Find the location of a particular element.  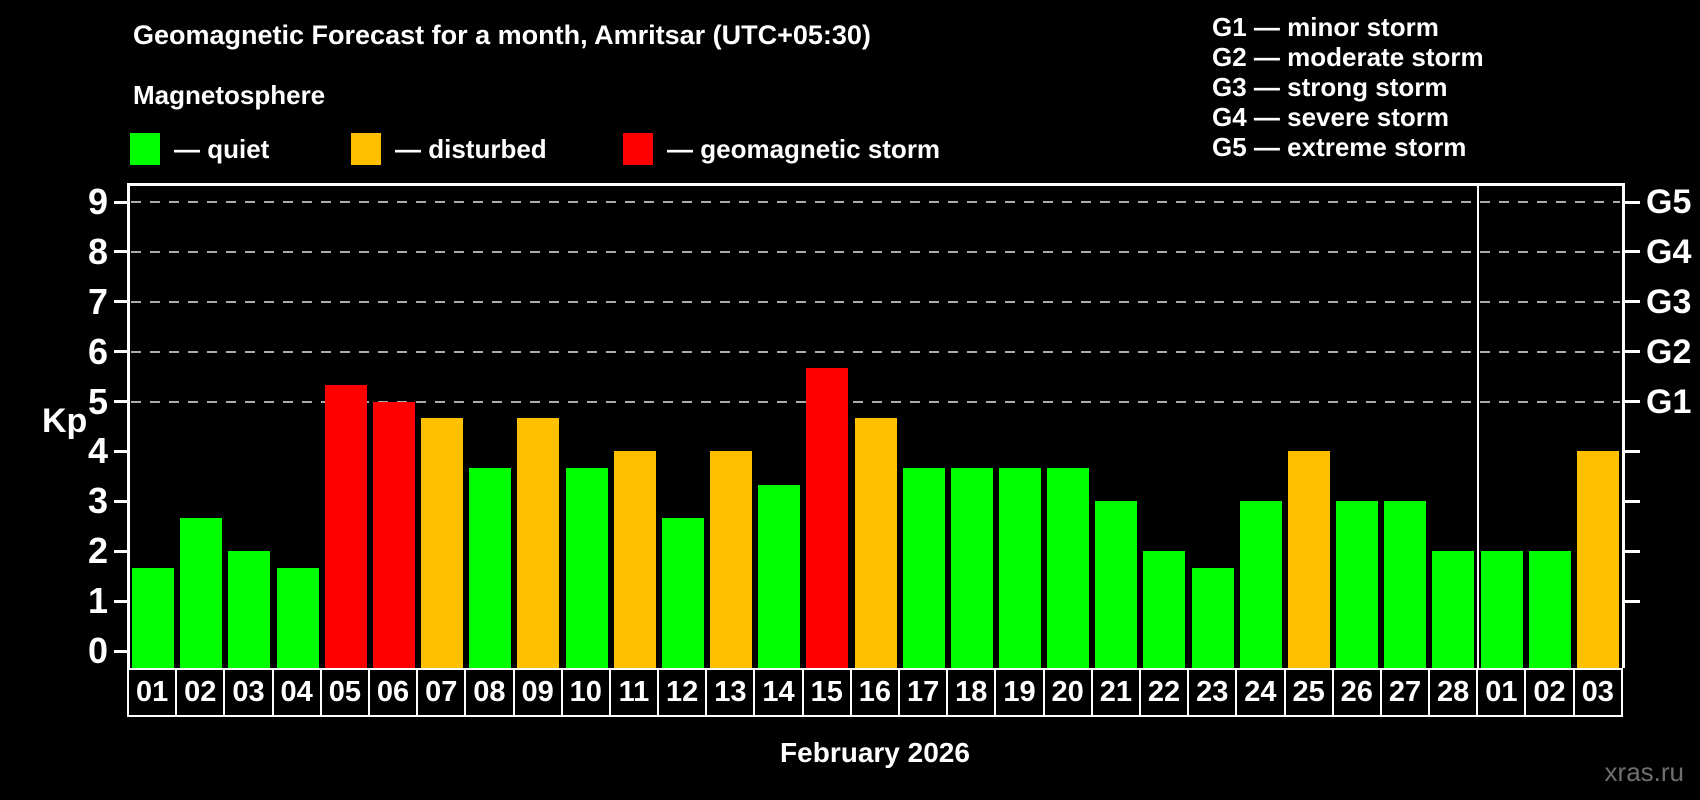

g-level-label-G4: G4 is located at coordinates (1669, 251).